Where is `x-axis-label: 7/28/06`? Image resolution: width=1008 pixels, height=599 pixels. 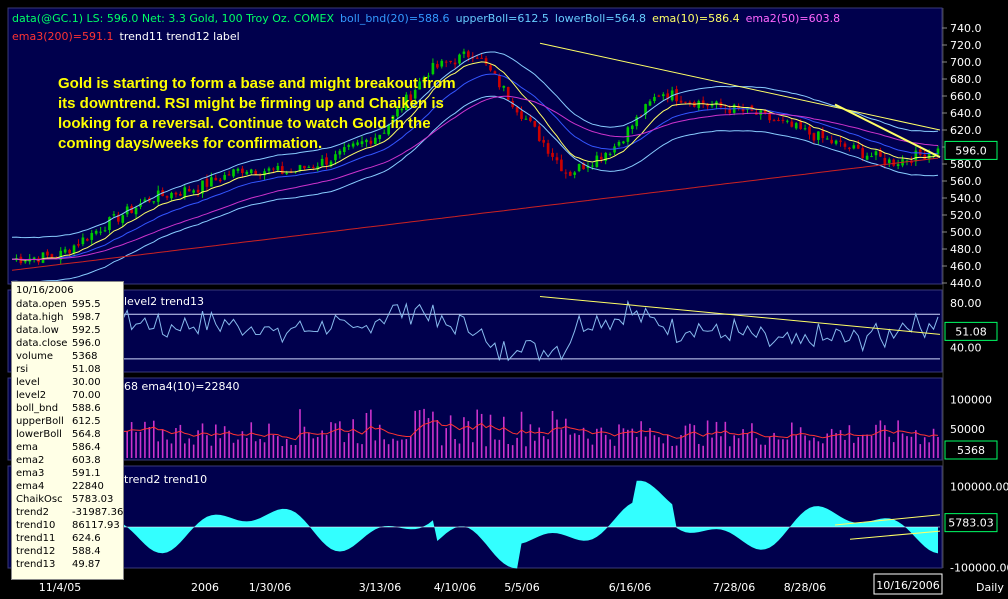 x-axis-label: 7/28/06 is located at coordinates (734, 587).